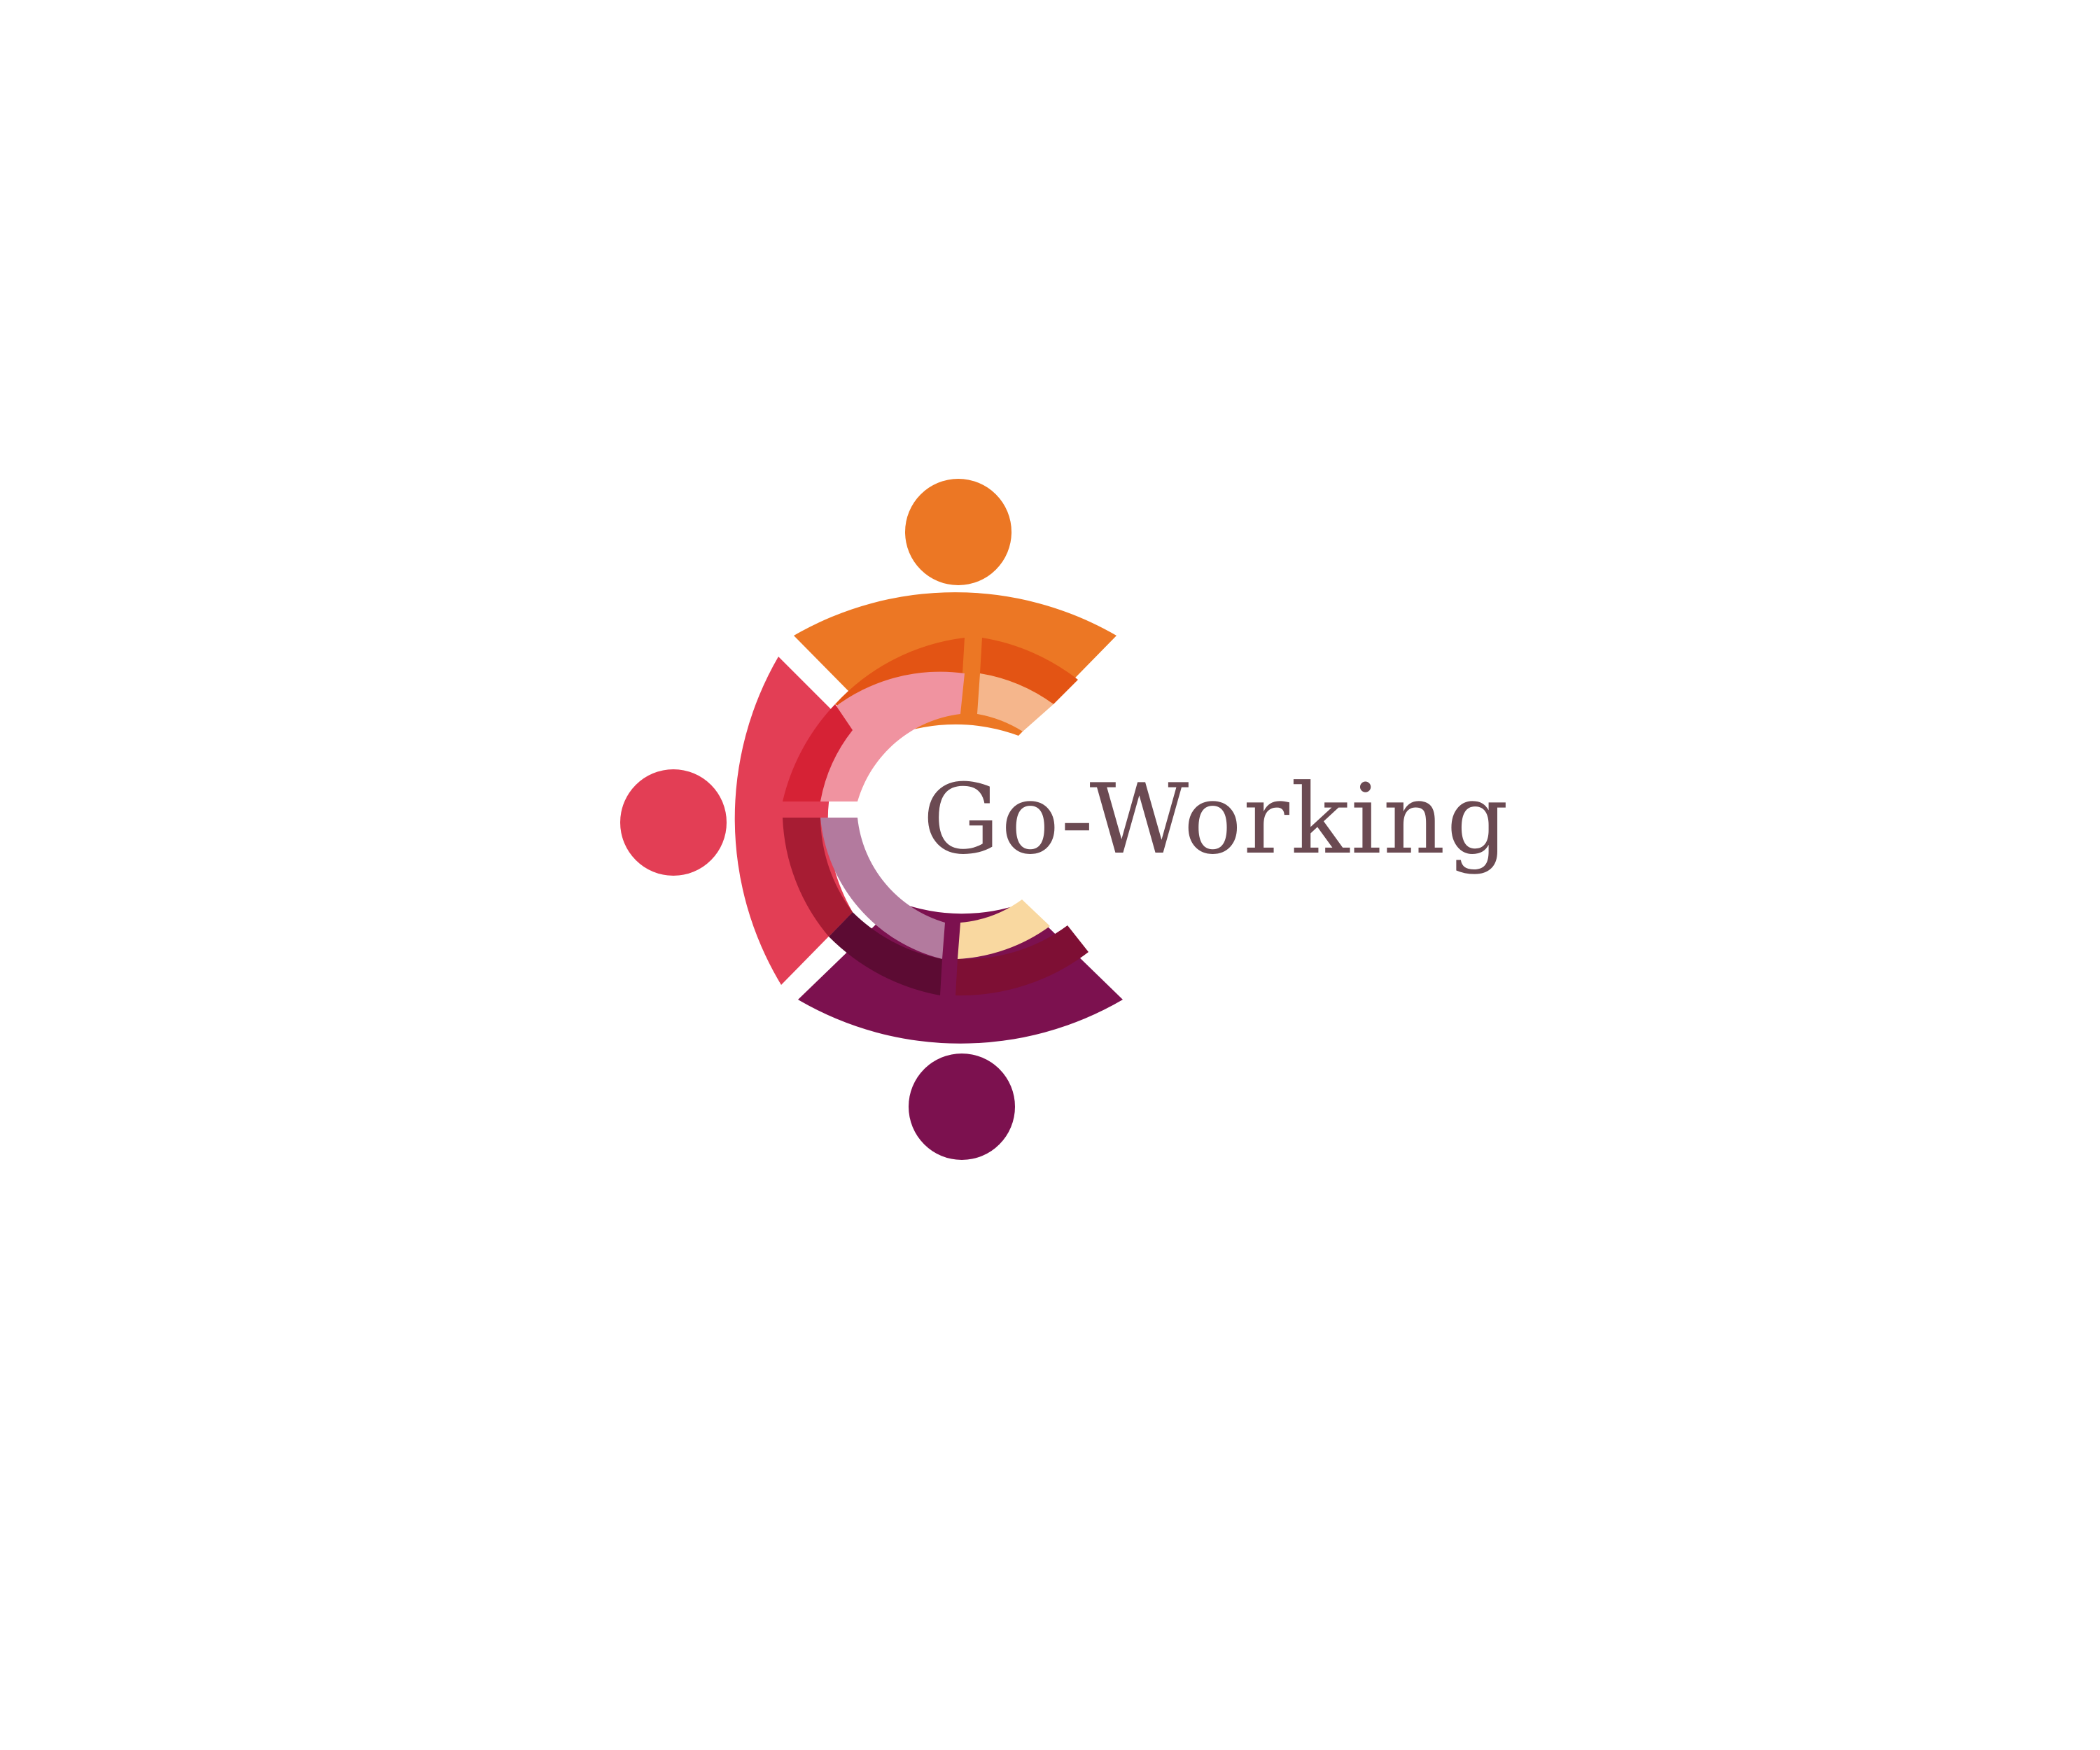 The image size is (2100, 1750). What do you see at coordinates (673, 822) in the screenshot?
I see `red-figure-head` at bounding box center [673, 822].